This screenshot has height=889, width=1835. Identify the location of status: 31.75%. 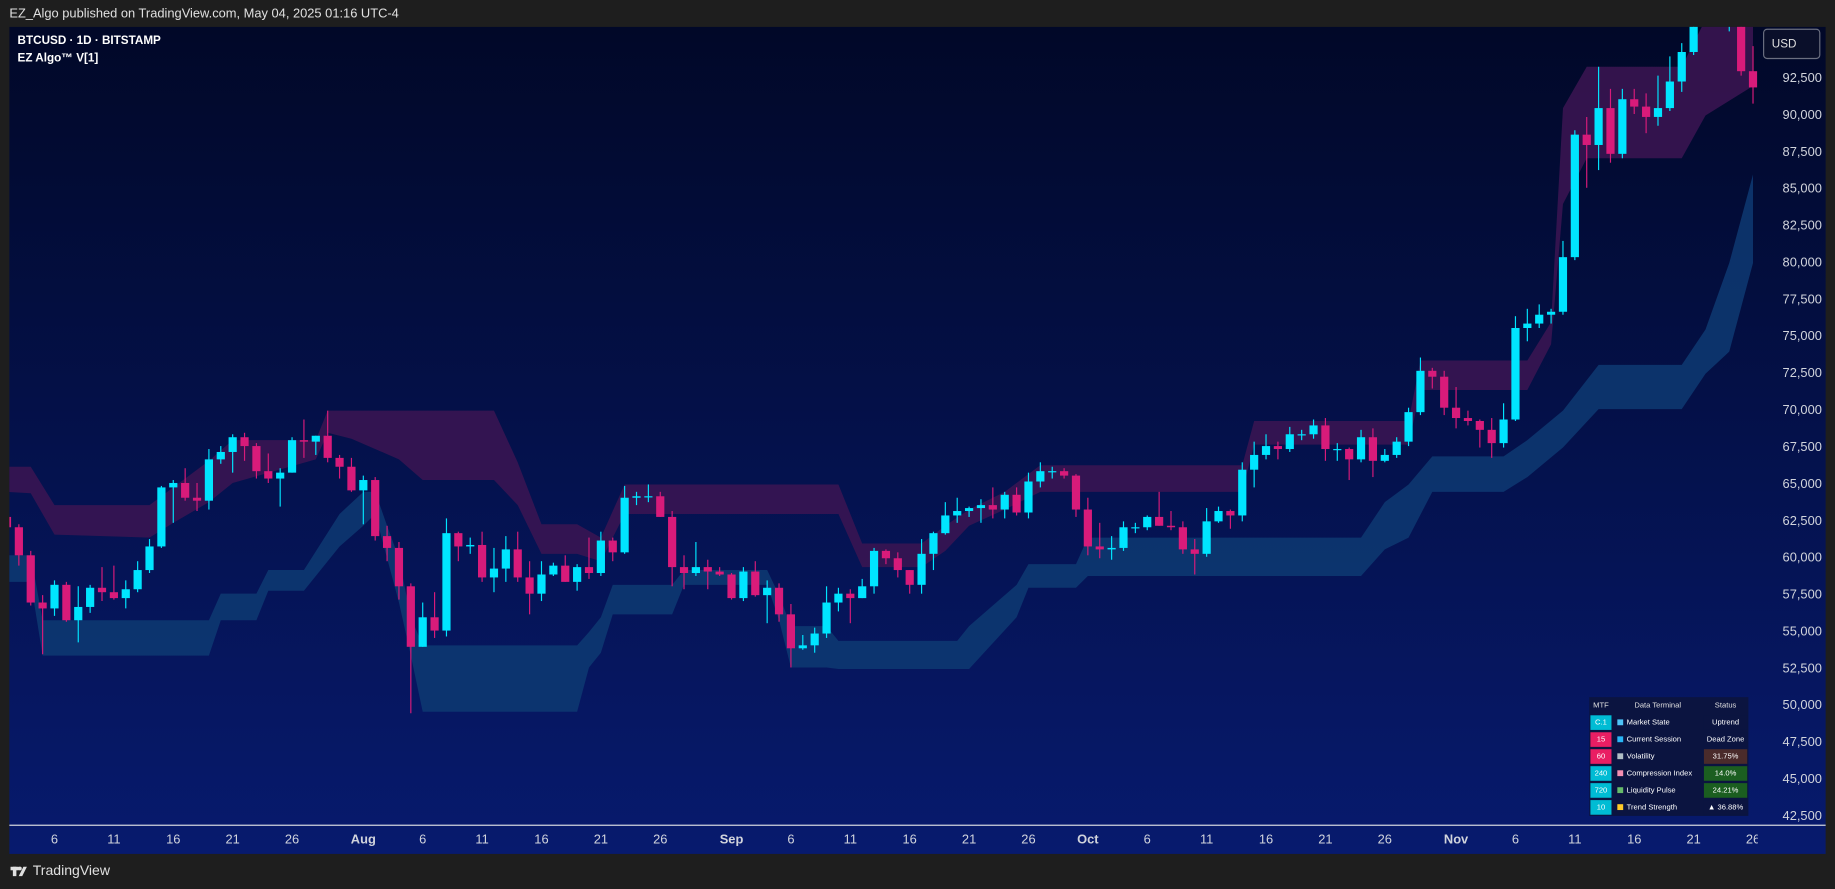
(1726, 756).